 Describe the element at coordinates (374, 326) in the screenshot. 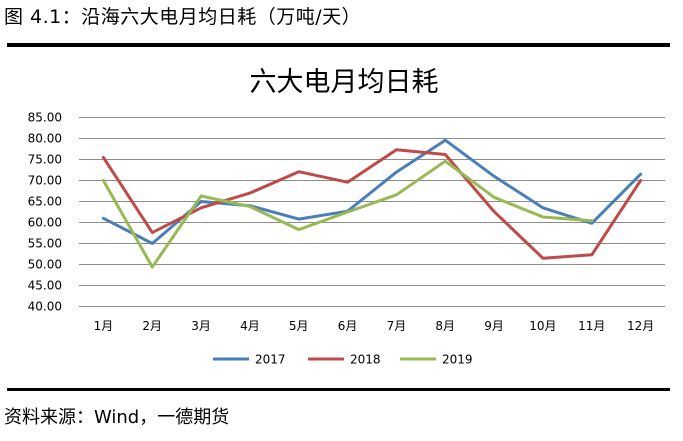

I see `x-axis-labels: 1月 2月 3月 4月 5月 6月 7月 8月 9月 10月 11月 12月` at that location.